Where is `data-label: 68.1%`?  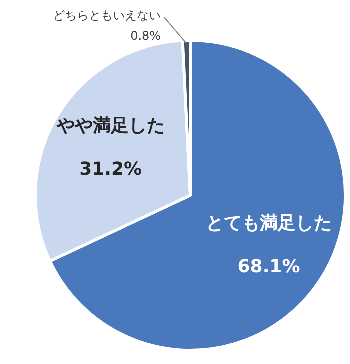 data-label: 68.1% is located at coordinates (269, 267).